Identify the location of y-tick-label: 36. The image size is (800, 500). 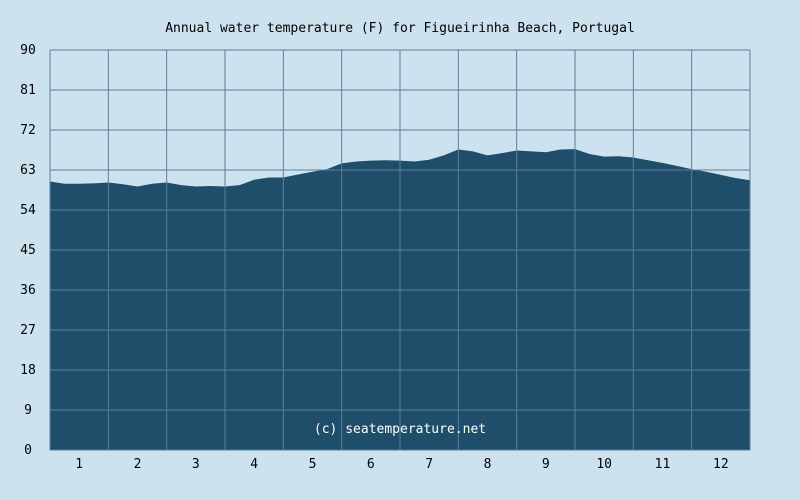
(28, 290).